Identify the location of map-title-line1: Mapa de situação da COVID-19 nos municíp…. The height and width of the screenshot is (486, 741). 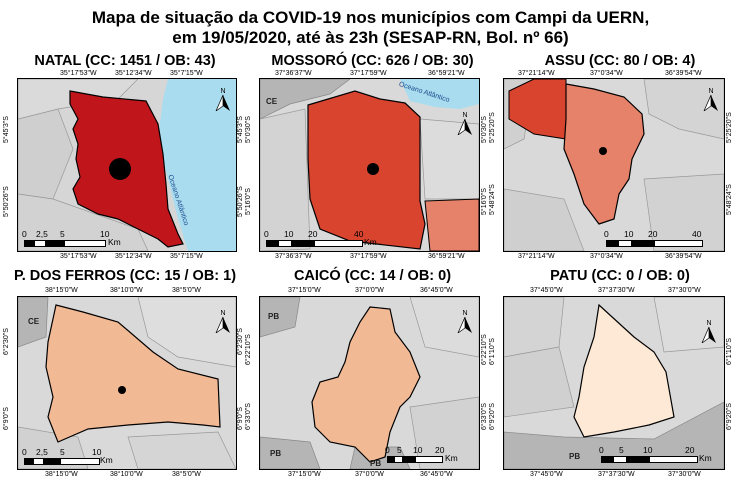
(370, 17).